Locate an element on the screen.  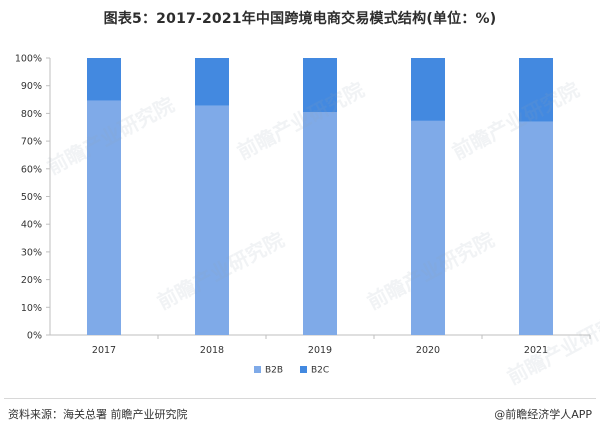
x-tick-label: 2020 is located at coordinates (428, 350).